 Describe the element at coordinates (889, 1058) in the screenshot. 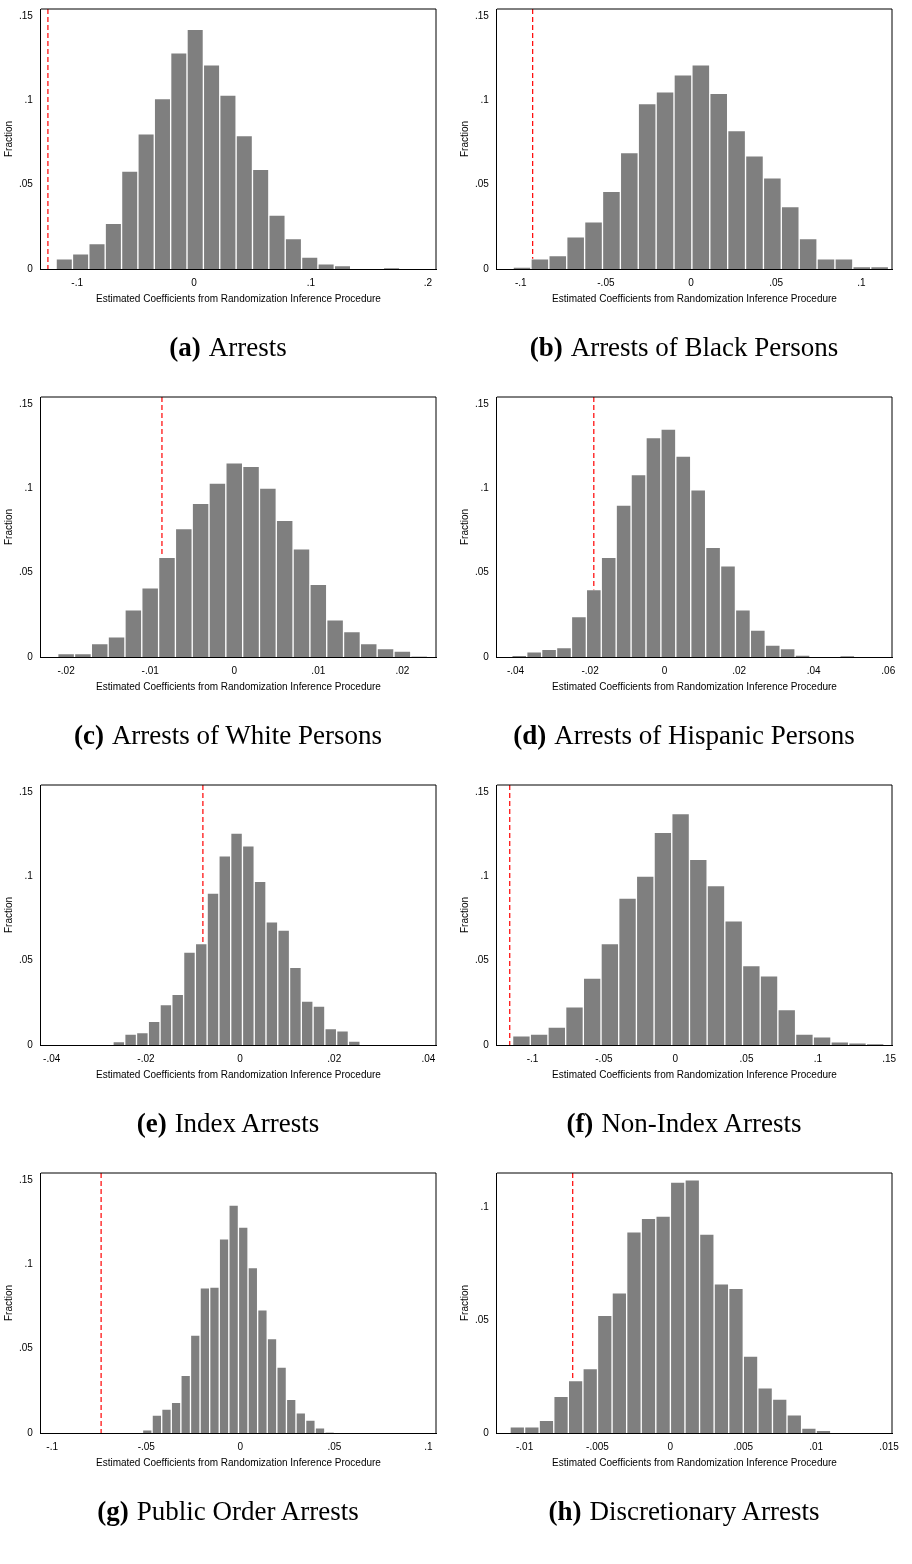

I see `x-tick-label: .15` at that location.